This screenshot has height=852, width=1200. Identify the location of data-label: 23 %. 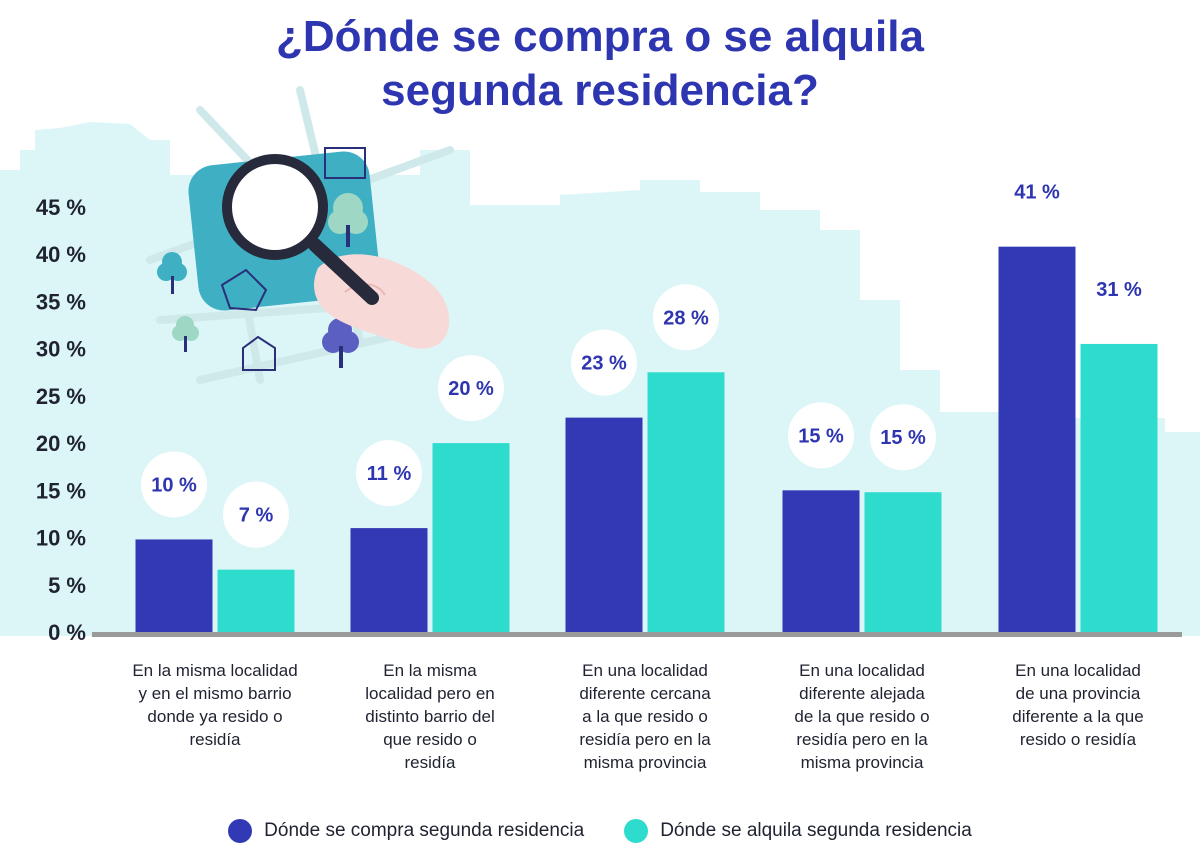
(604, 364).